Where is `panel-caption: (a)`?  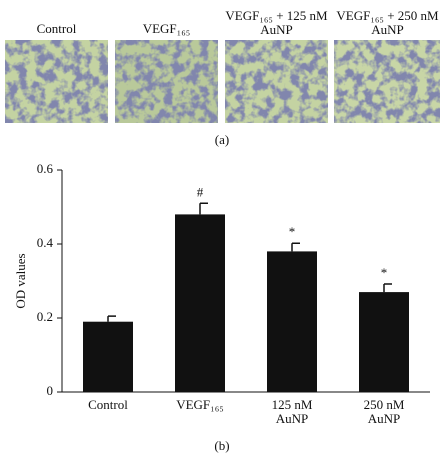
panel-caption: (a) is located at coordinates (222, 139).